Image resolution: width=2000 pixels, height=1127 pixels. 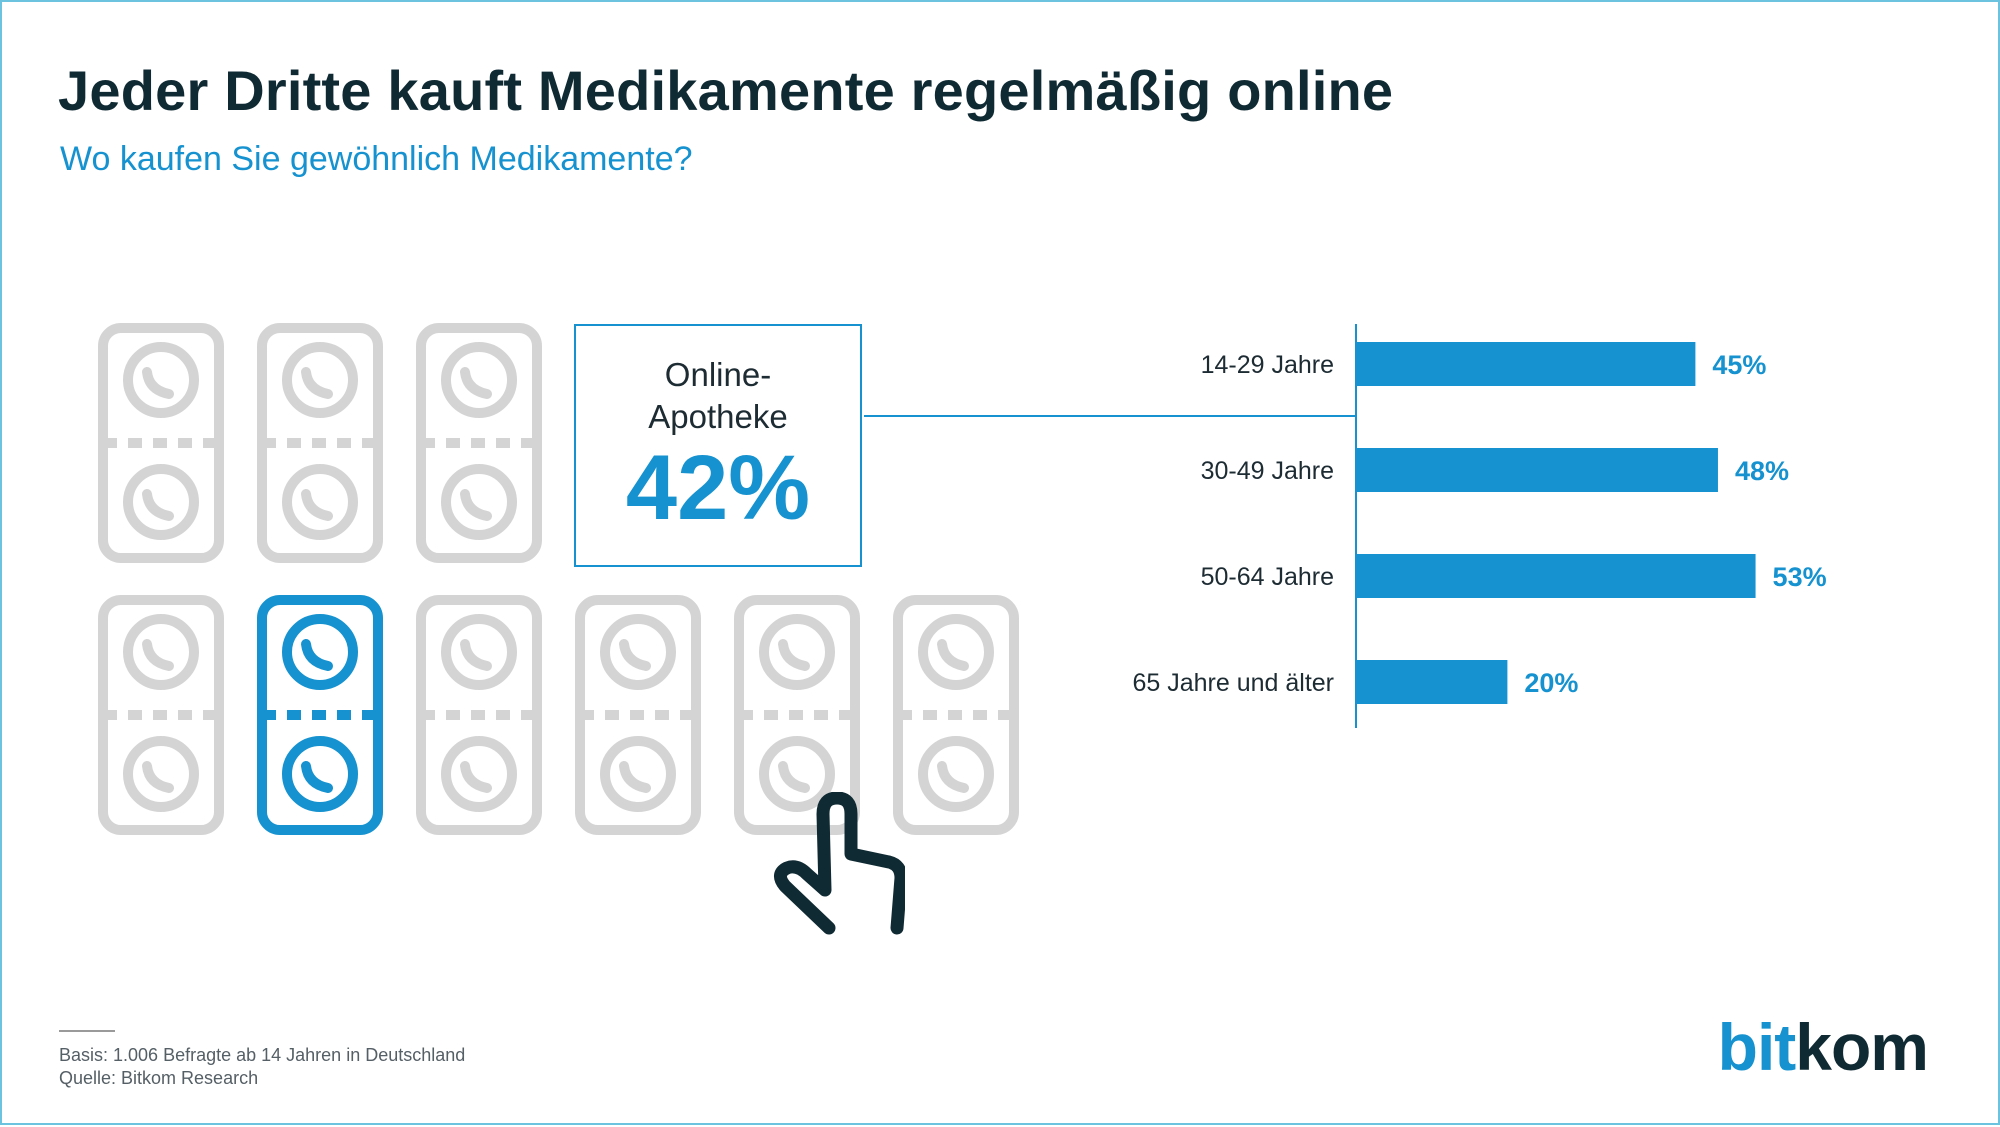 I want to click on hand-pointer-icon, so click(x=836, y=869).